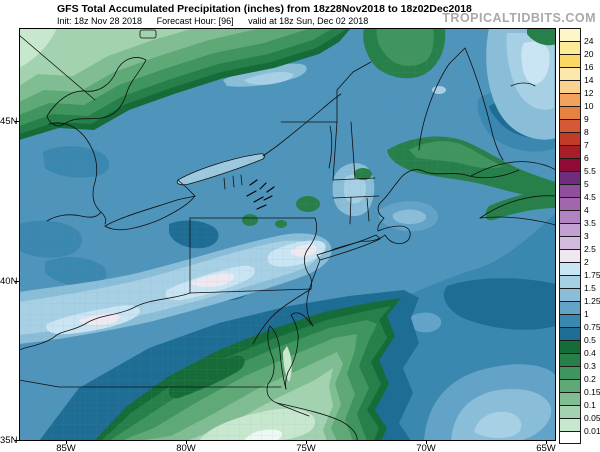  Describe the element at coordinates (57, 67) in the screenshot. I see `province-boundary` at that location.